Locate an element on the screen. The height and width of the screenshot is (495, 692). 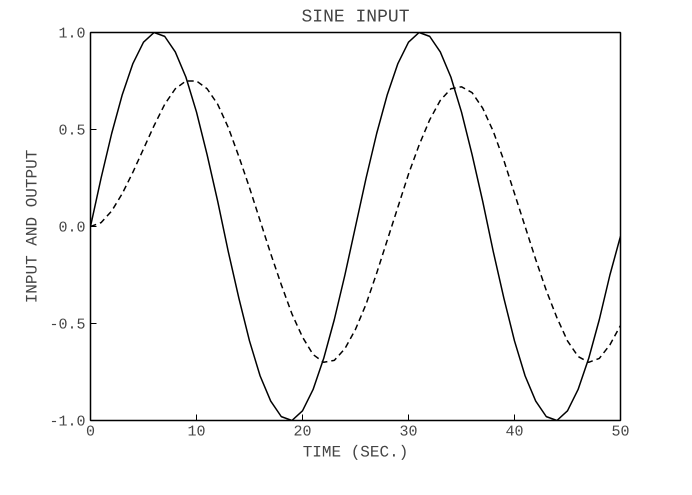
x-tick-label: 10 is located at coordinates (197, 432).